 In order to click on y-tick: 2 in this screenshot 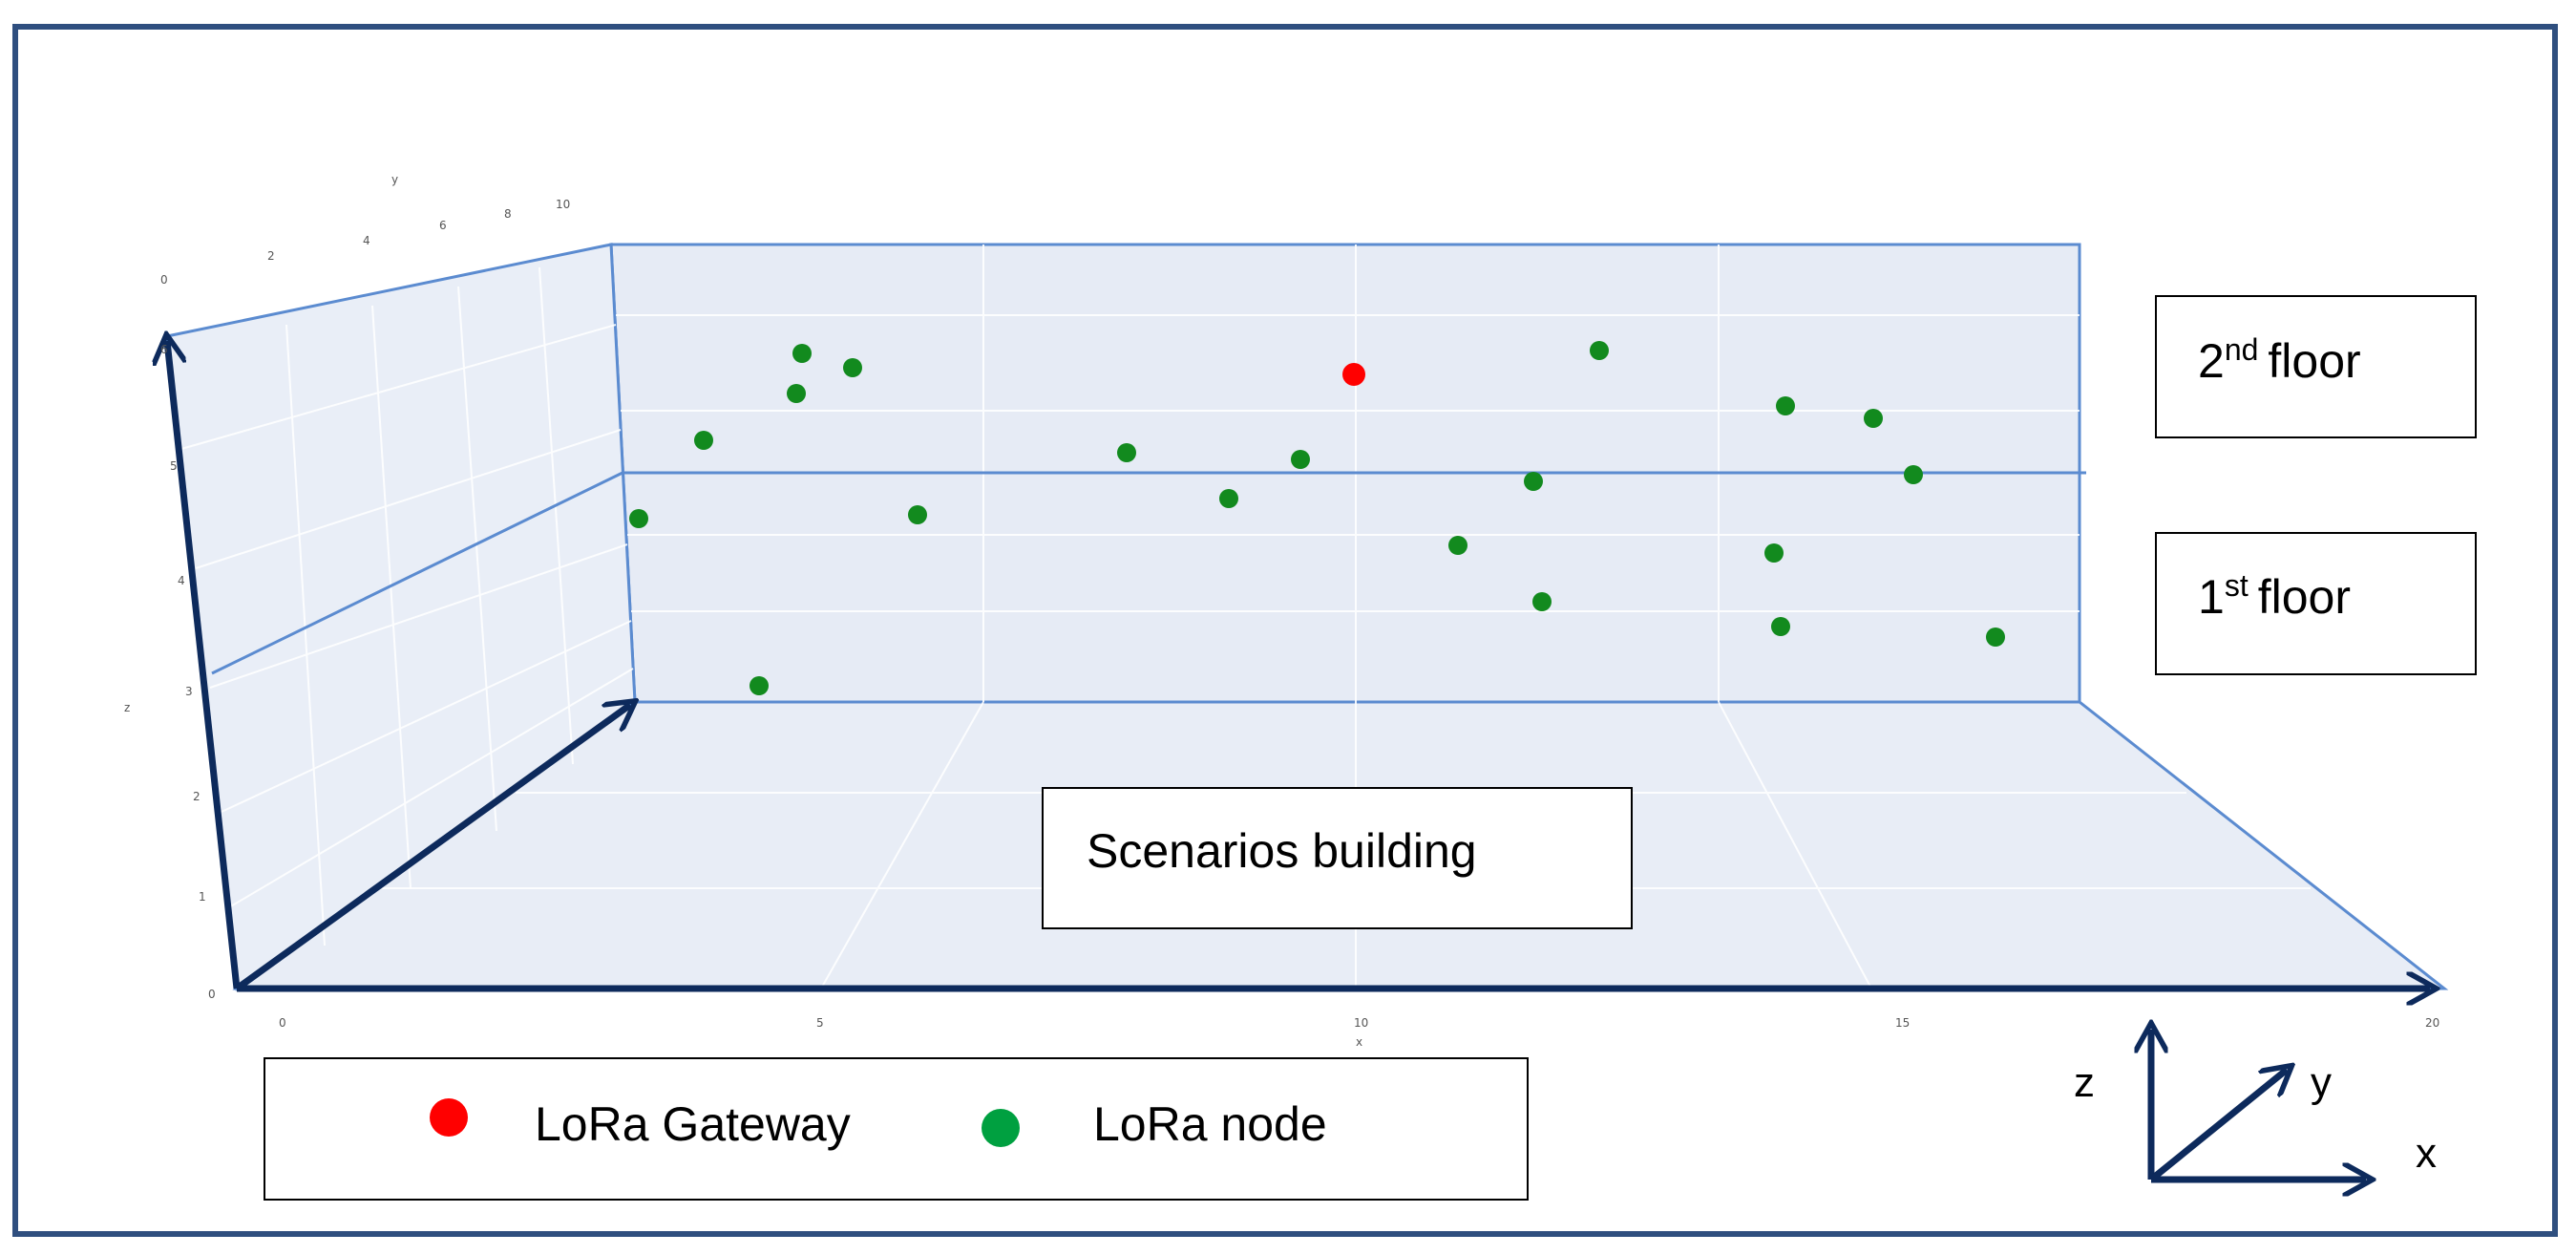, I will do `click(271, 256)`.